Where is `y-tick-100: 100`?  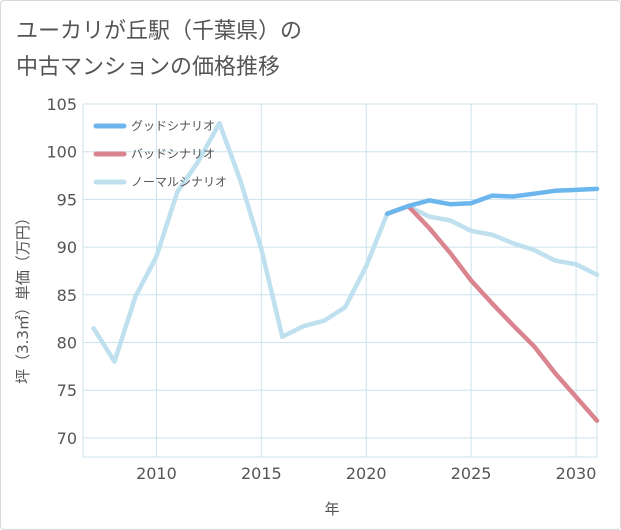 y-tick-100: 100 is located at coordinates (61, 152).